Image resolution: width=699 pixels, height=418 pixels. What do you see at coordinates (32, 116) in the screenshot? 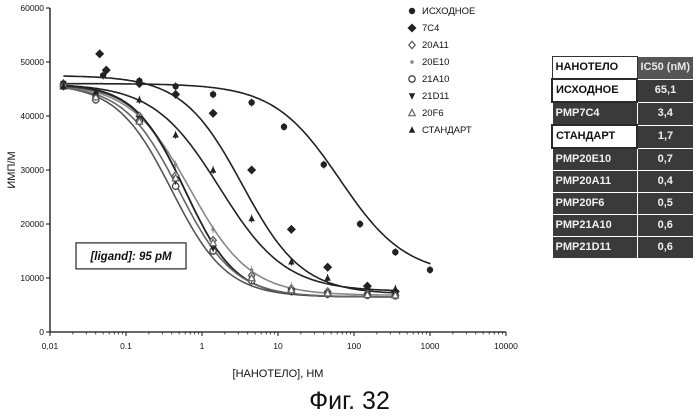
I see `y-tick-label: 40000` at bounding box center [32, 116].